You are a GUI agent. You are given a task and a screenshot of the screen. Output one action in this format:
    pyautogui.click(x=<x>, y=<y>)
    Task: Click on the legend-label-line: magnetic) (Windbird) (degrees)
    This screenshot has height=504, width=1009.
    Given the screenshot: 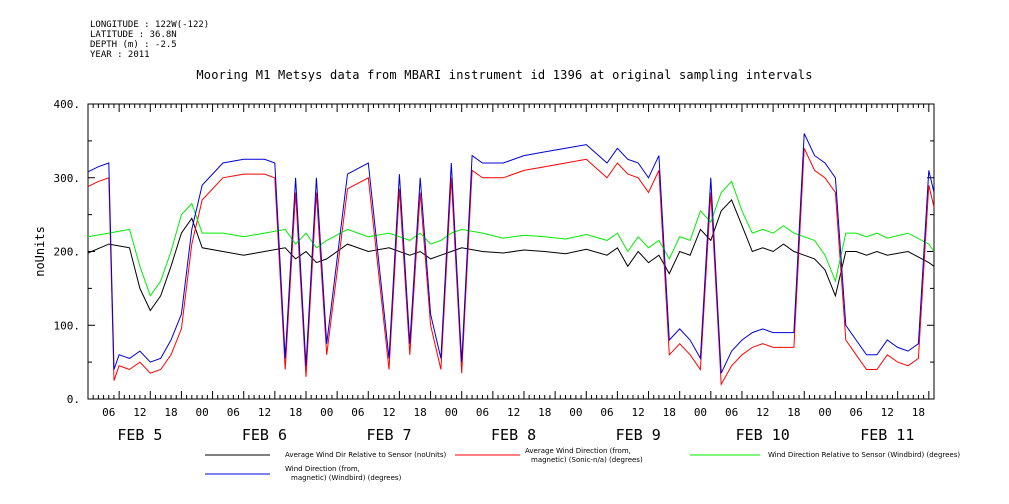 What is the action you would take?
    pyautogui.click(x=346, y=478)
    